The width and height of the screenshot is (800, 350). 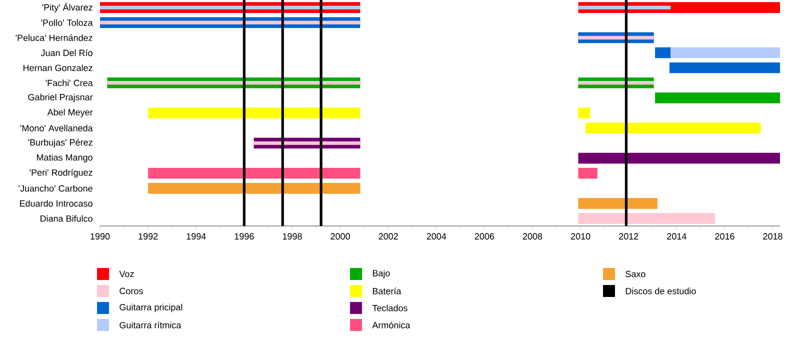 I want to click on y-tick-label: Abel Meyer, so click(x=70, y=113).